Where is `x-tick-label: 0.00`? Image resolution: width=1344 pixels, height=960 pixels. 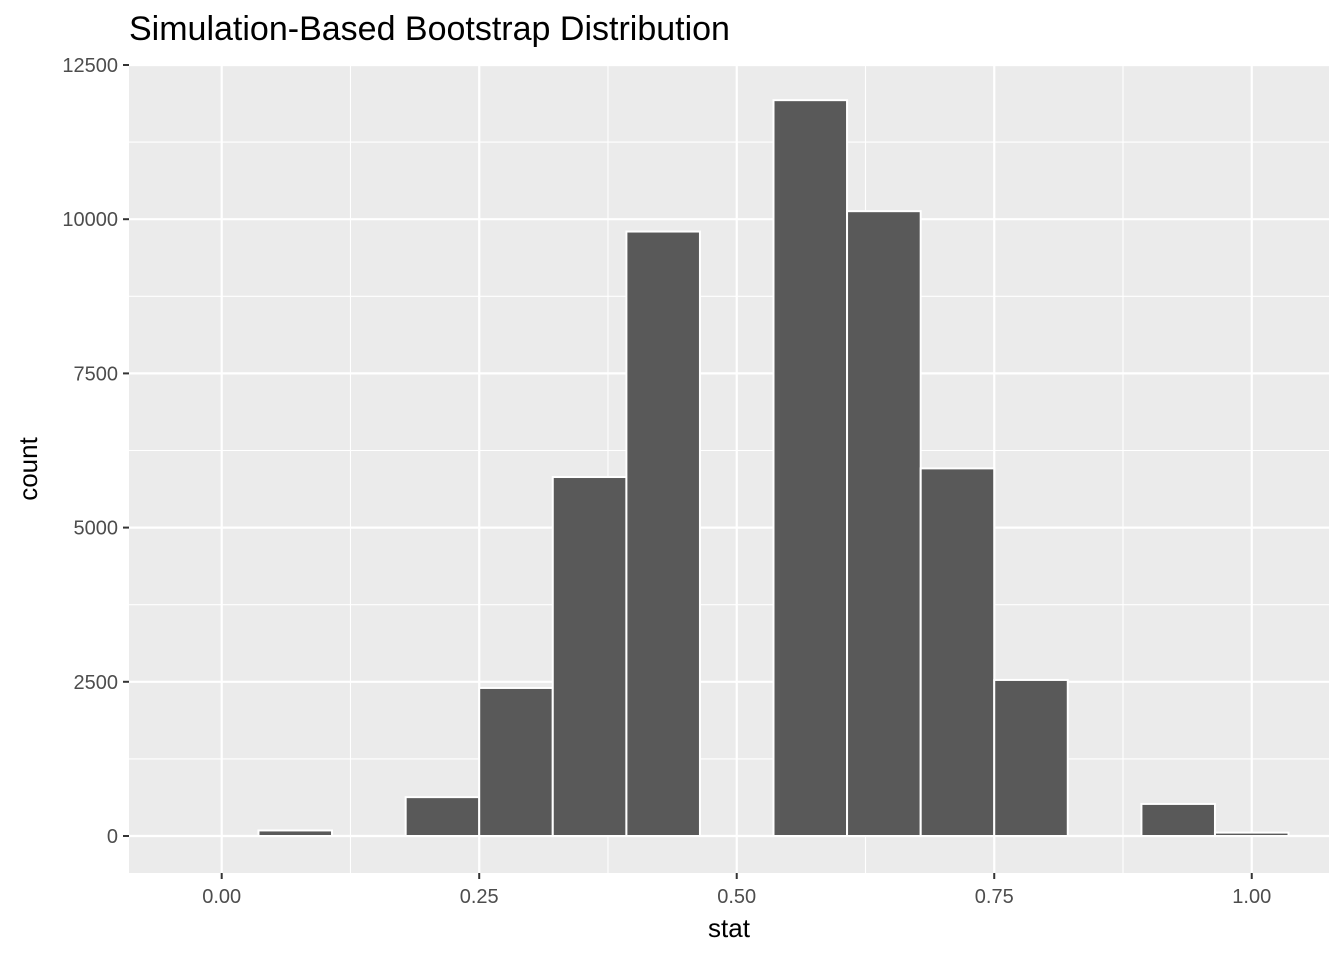
x-tick-label: 0.00 is located at coordinates (221, 897).